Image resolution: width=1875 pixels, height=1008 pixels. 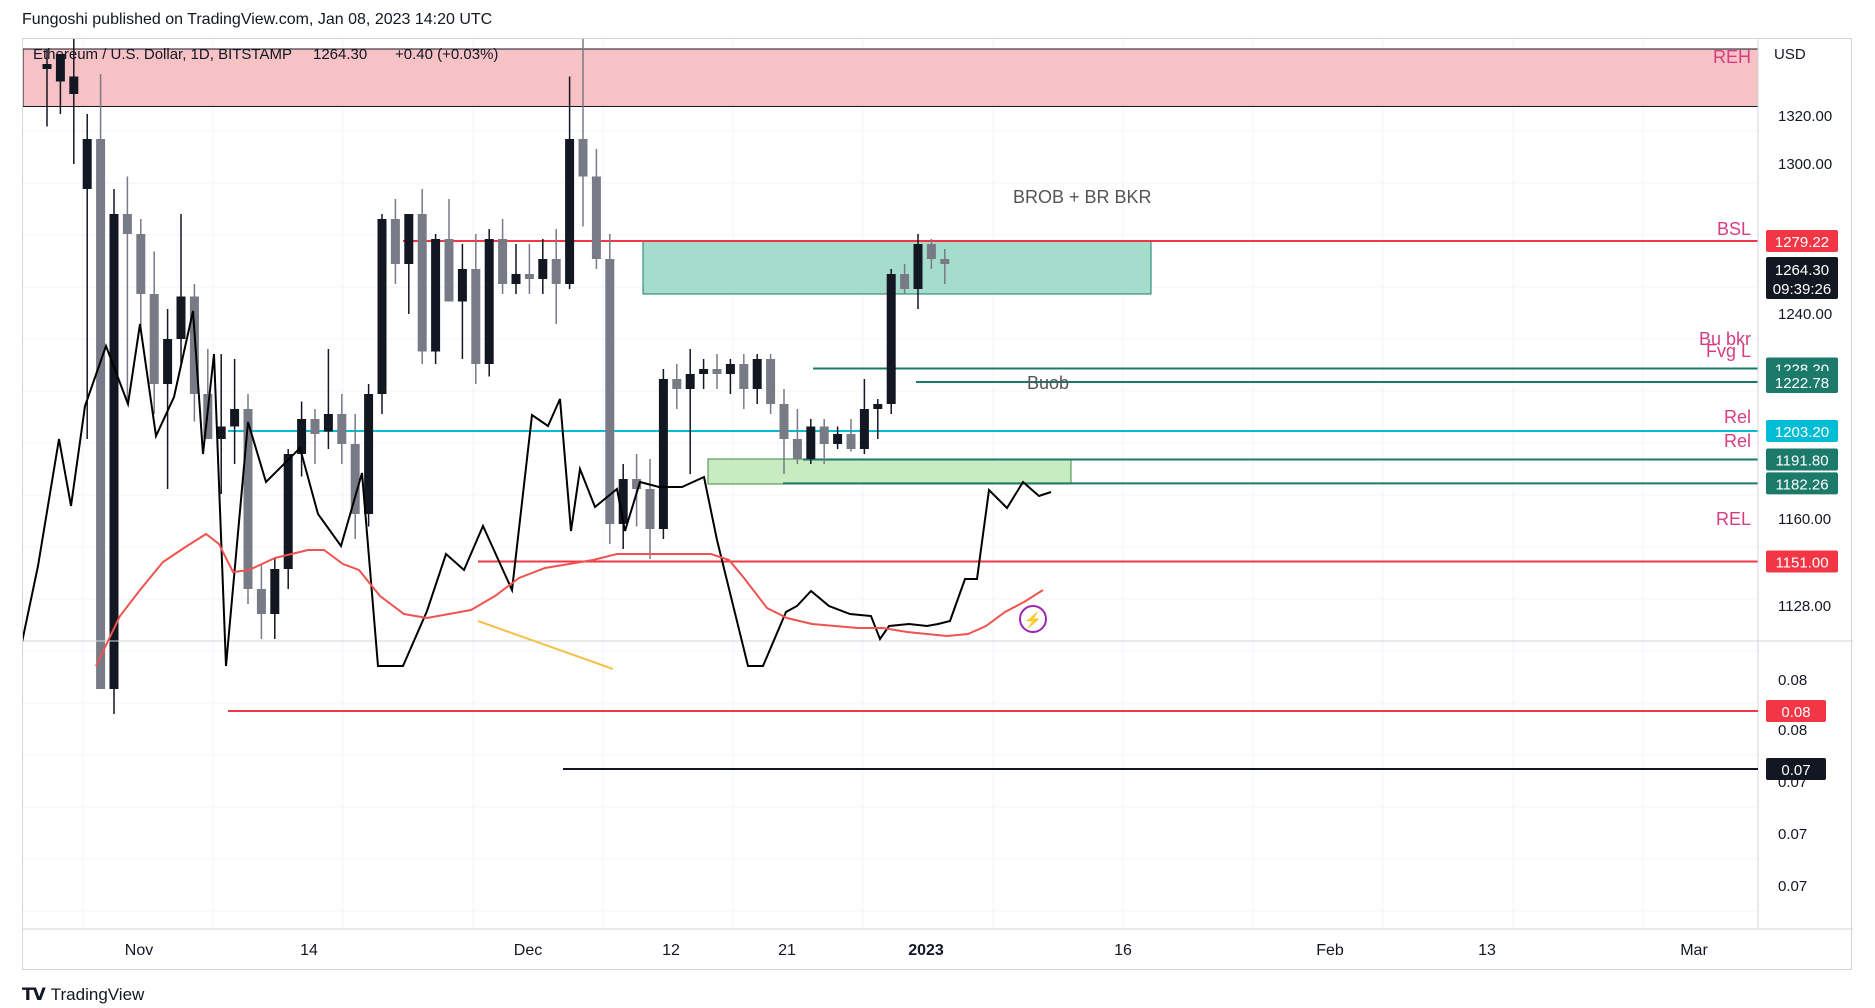 I want to click on currency-label: USD, so click(x=1790, y=54).